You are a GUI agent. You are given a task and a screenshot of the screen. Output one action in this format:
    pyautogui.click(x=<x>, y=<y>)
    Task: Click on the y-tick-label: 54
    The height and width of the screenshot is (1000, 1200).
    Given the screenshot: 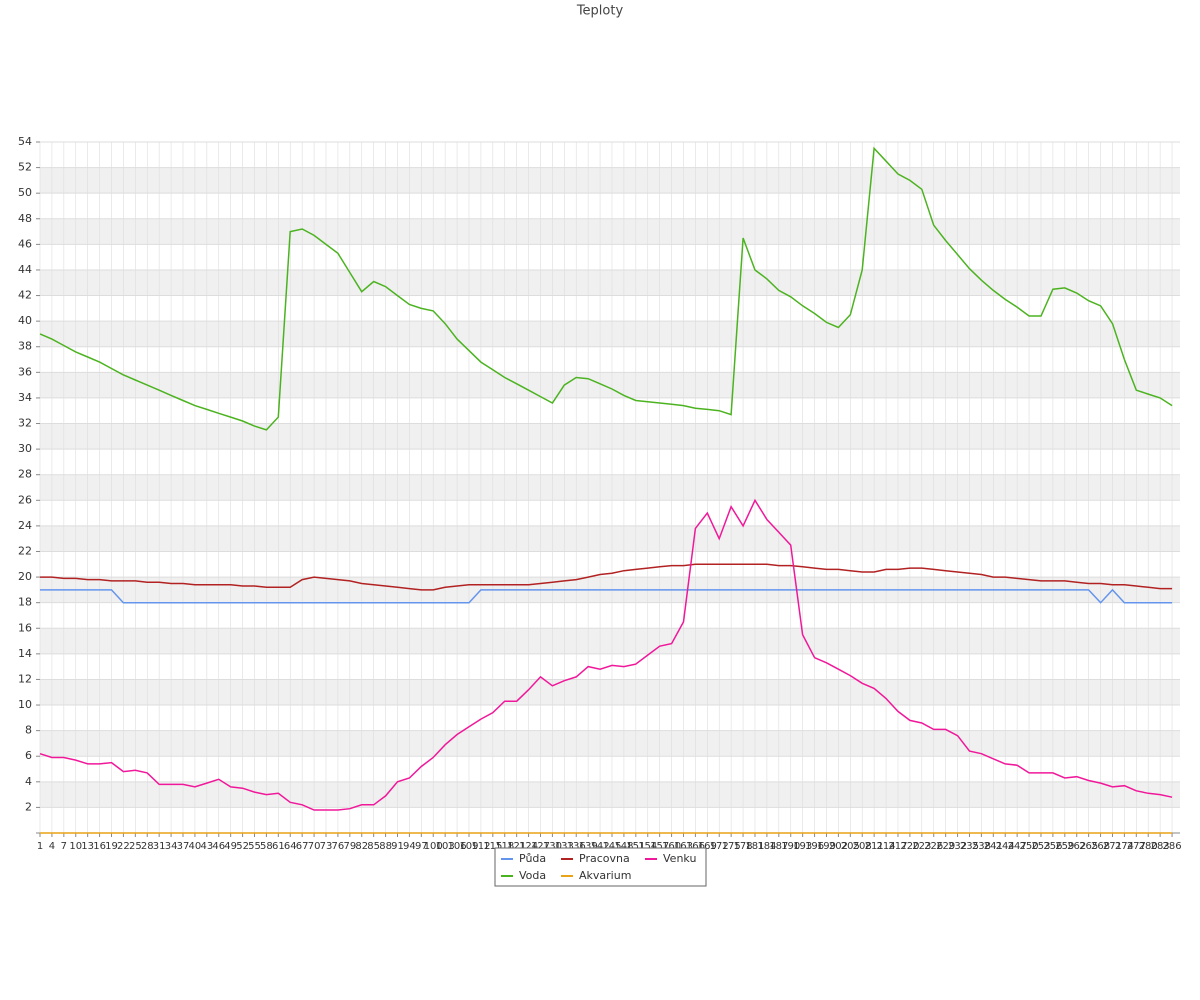 What is the action you would take?
    pyautogui.click(x=25, y=141)
    